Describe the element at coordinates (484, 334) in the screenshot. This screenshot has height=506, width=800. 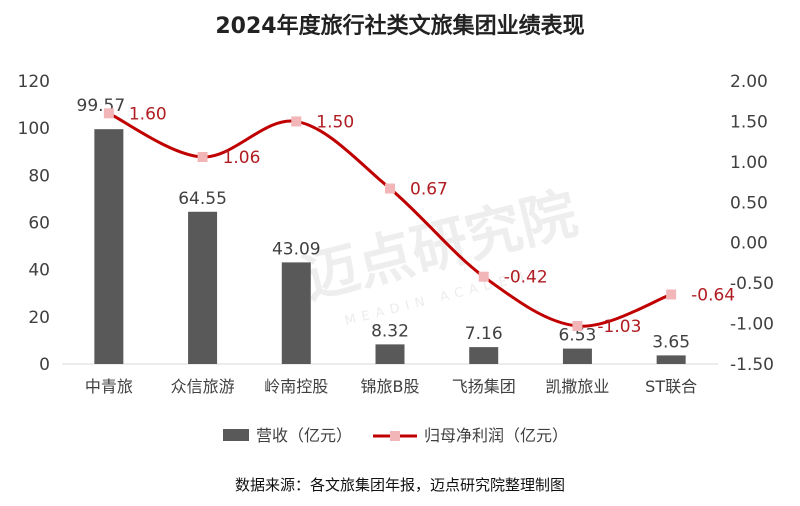
I see `bar-data-label: 7.16` at that location.